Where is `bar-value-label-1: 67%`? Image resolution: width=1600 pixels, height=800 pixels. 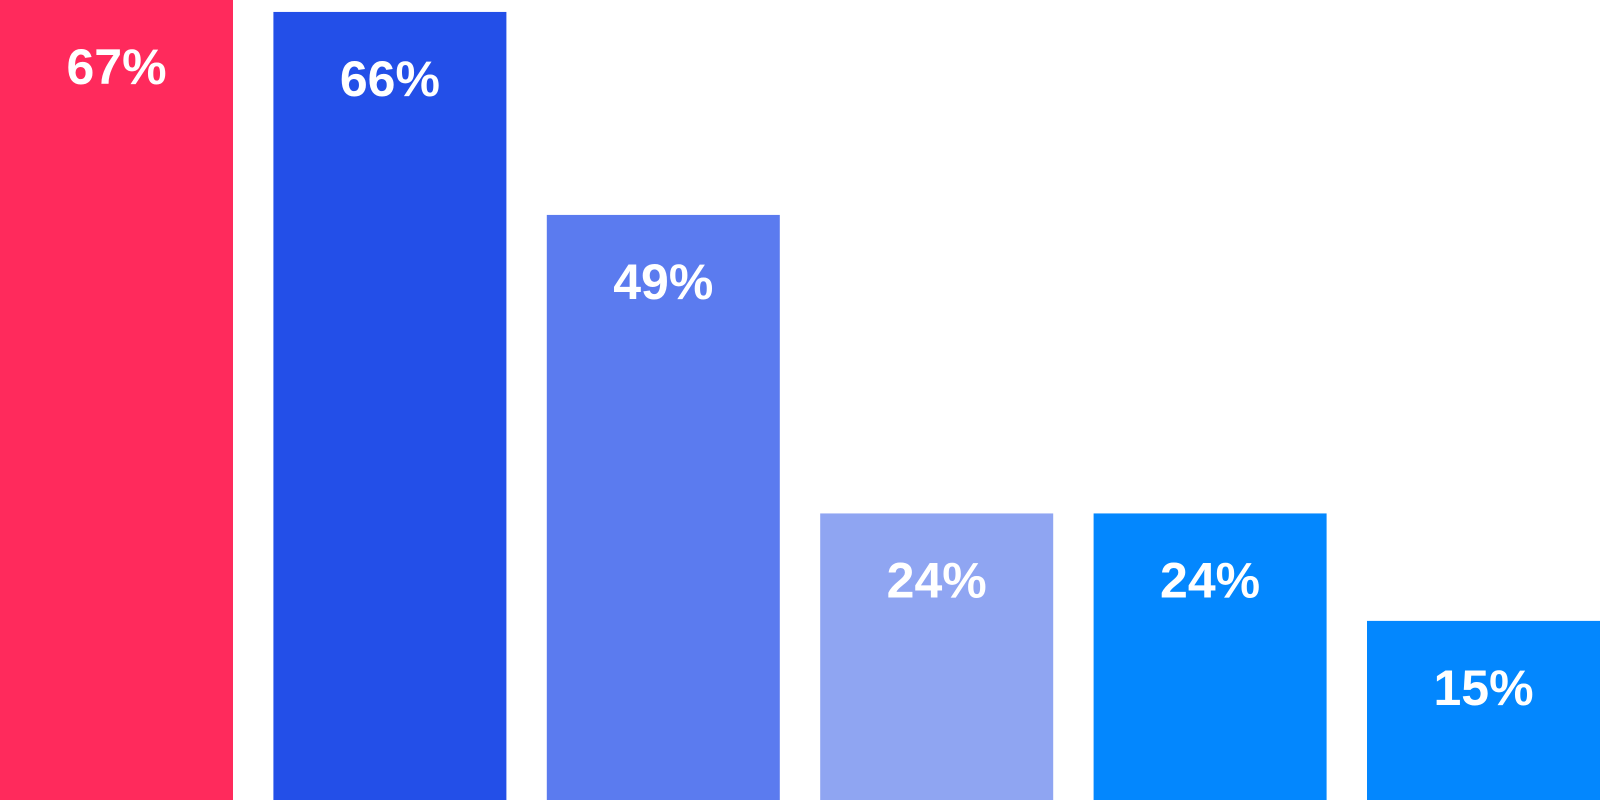
bar-value-label-1: 67% is located at coordinates (116, 67).